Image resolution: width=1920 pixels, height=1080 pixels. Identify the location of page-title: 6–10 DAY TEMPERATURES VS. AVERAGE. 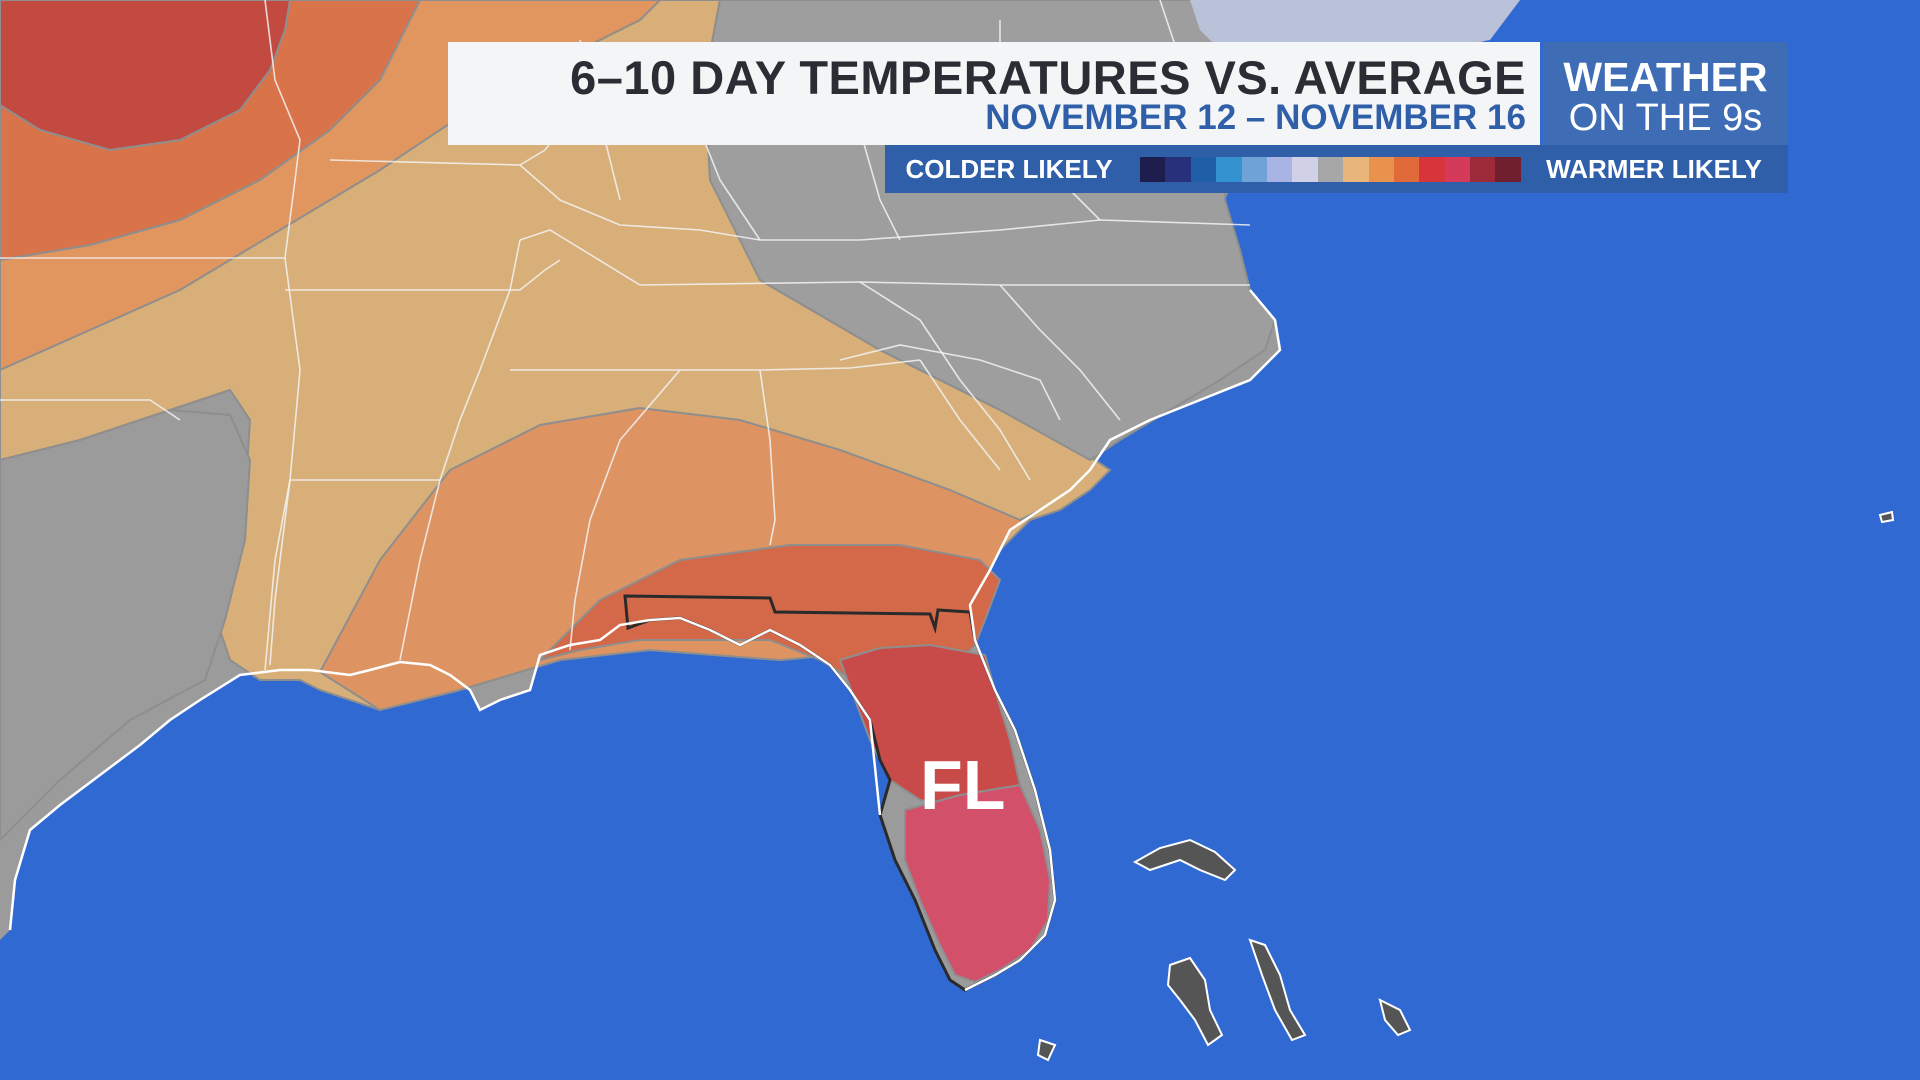
(1048, 77).